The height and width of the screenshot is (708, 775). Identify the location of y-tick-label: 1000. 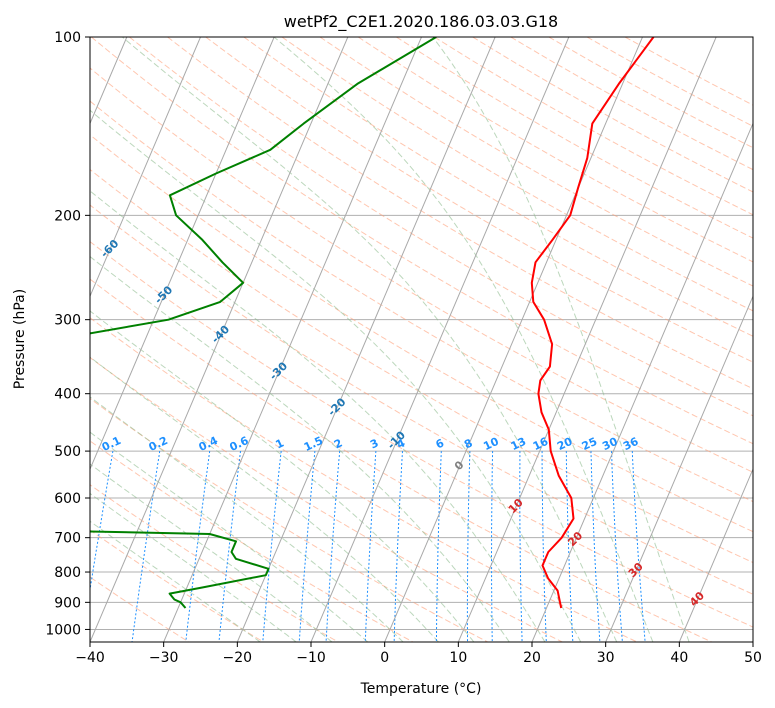
(63, 630).